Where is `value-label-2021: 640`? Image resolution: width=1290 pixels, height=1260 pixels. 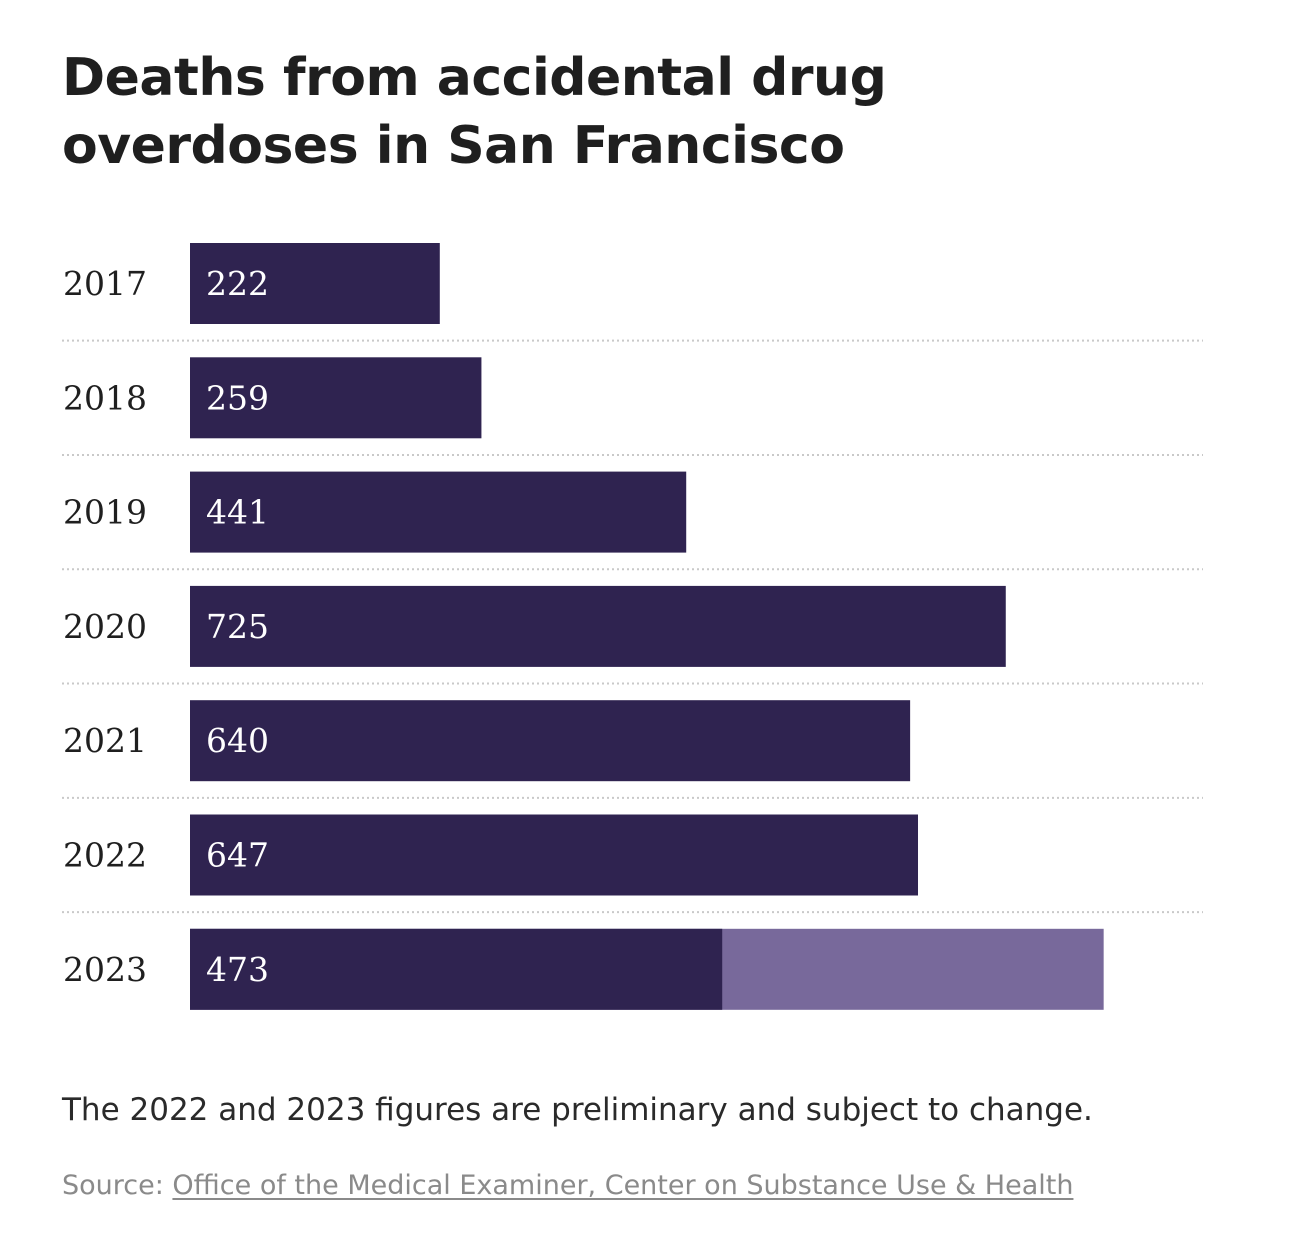
value-label-2021: 640 is located at coordinates (237, 740).